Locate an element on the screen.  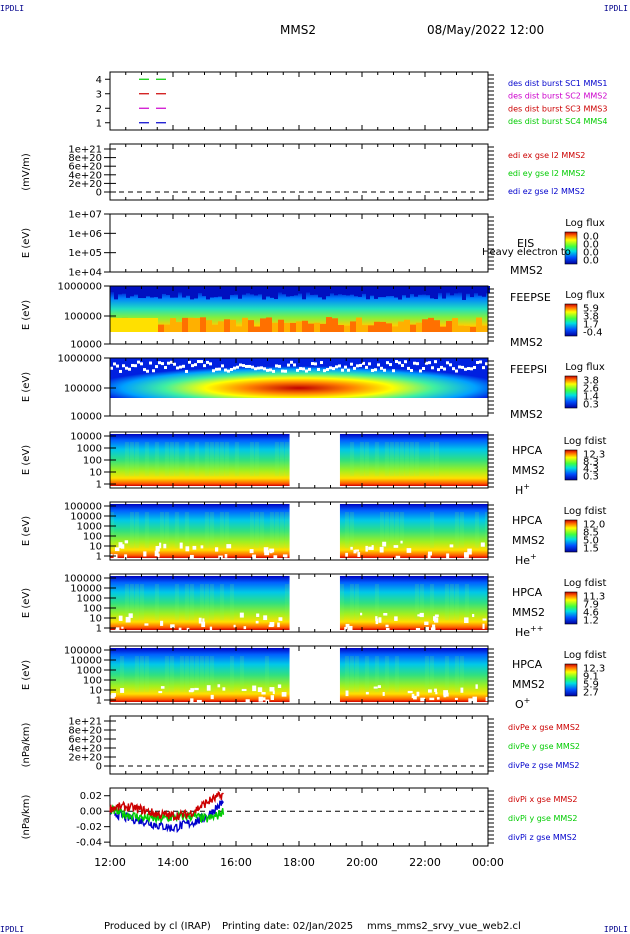
panel-eis-ytick-label: 1e+07 is located at coordinates (85, 215).